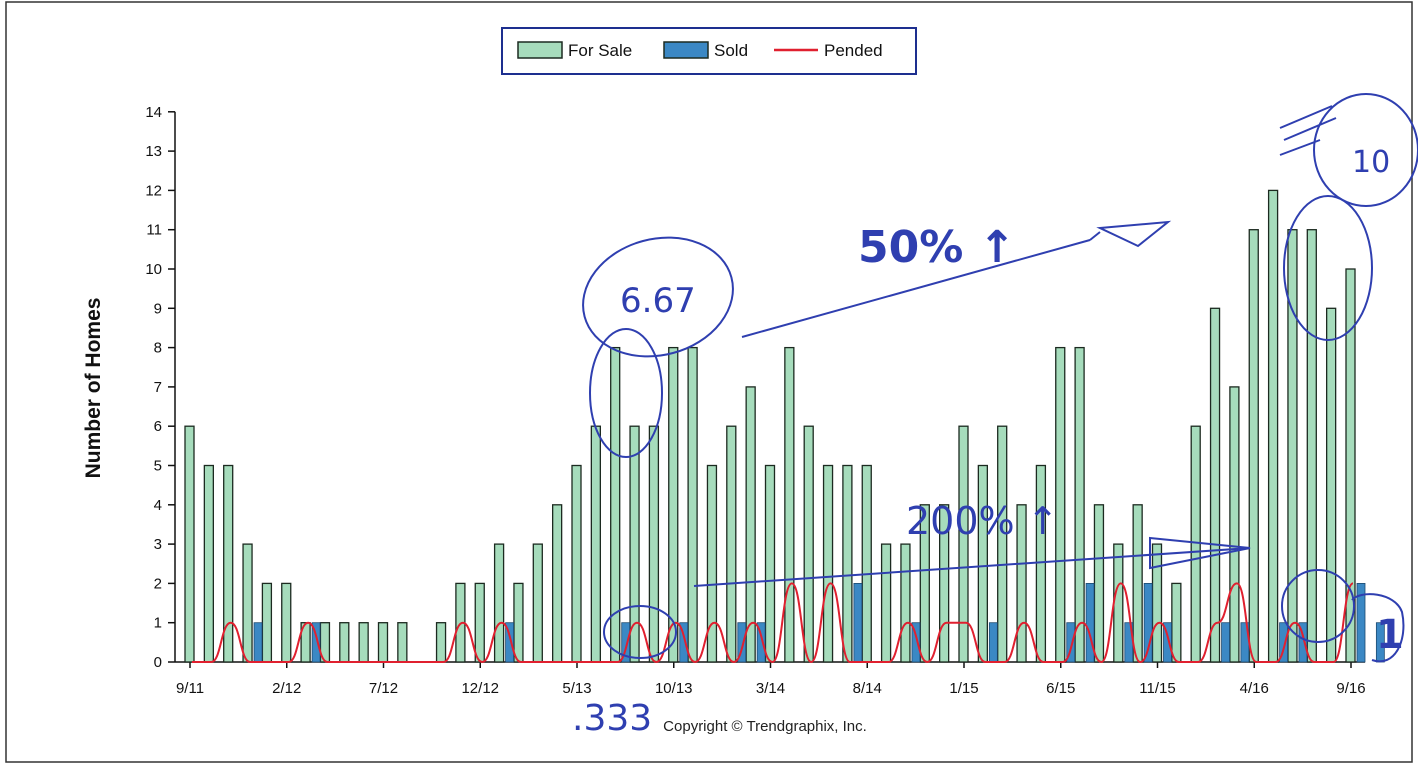 The height and width of the screenshot is (765, 1418). What do you see at coordinates (1318, 606) in the screenshot?
I see `annotation-circle-bottom-right` at bounding box center [1318, 606].